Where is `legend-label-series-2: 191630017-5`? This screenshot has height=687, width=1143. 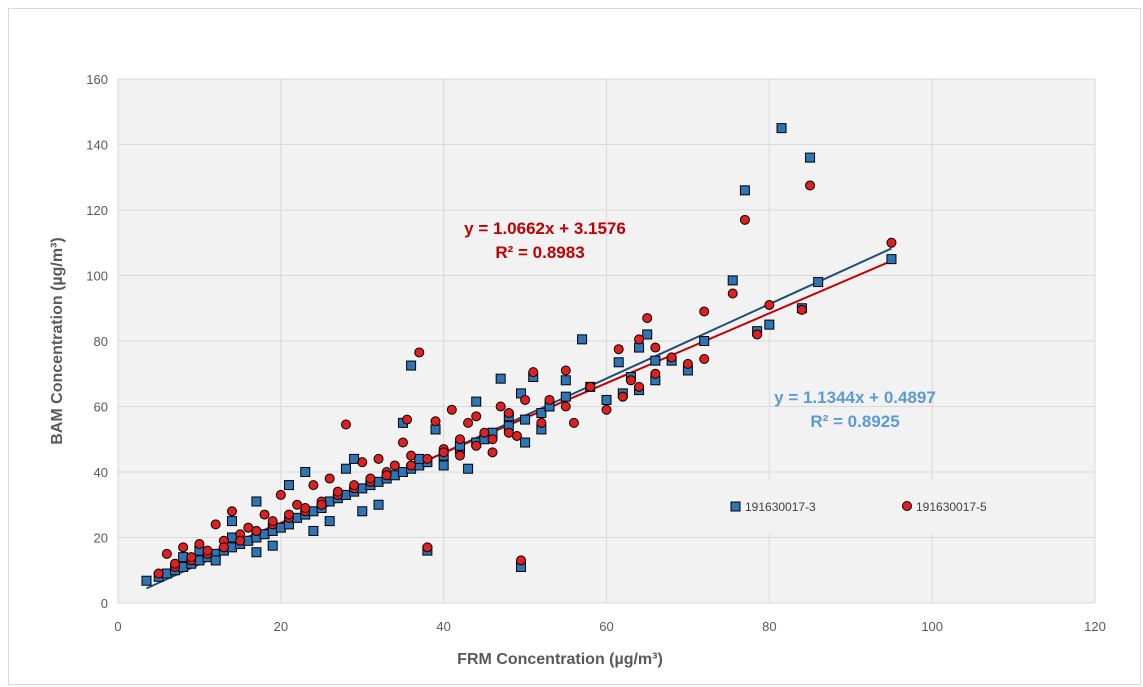 legend-label-series-2: 191630017-5 is located at coordinates (951, 507).